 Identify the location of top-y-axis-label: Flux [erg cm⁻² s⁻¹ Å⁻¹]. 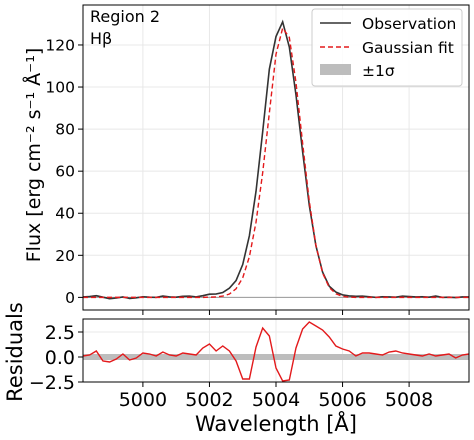
(33, 155).